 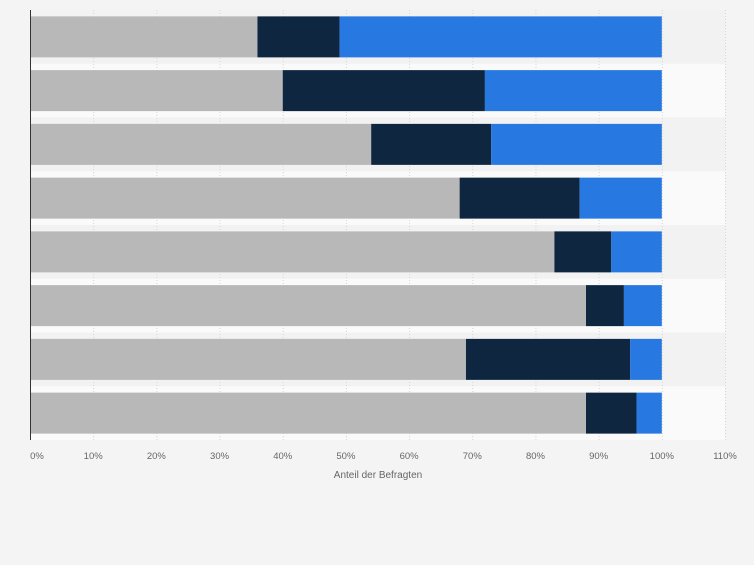 What do you see at coordinates (157, 456) in the screenshot?
I see `x-tick-label: 20%` at bounding box center [157, 456].